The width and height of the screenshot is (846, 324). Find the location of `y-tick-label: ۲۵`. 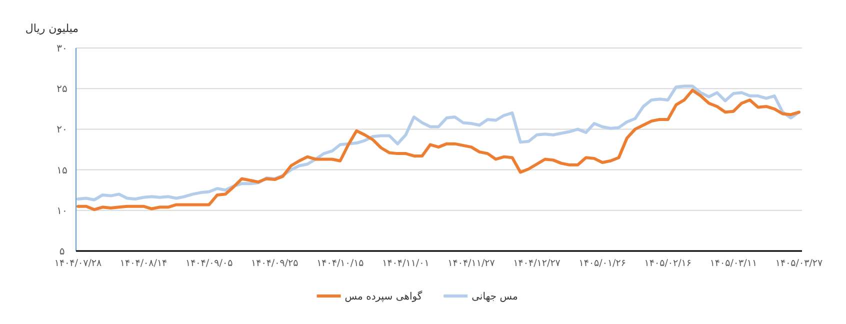

y-tick-label: ۲۵ is located at coordinates (62, 90).